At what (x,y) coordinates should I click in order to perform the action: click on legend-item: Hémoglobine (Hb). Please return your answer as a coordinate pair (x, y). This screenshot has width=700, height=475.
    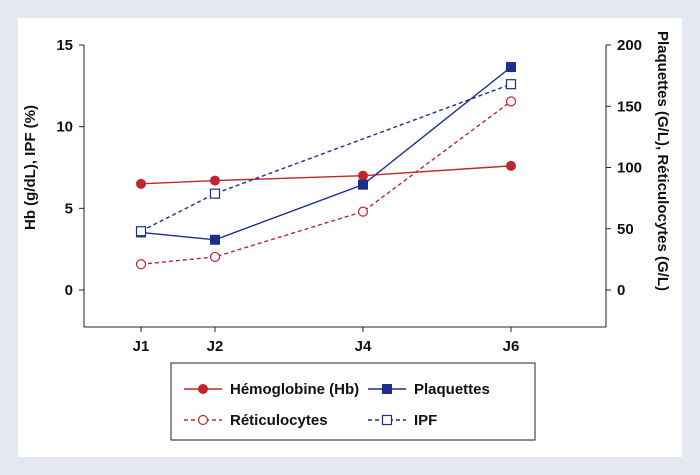
    Looking at the image, I should click on (271, 389).